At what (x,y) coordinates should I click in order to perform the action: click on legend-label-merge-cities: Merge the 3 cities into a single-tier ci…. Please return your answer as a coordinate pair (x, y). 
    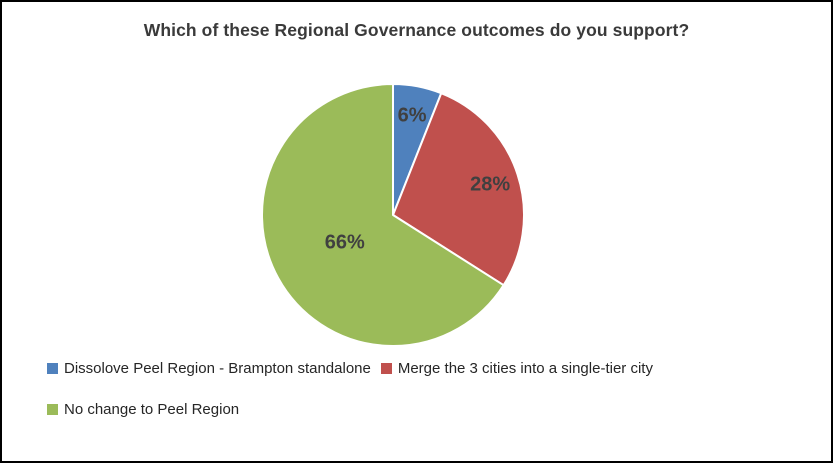
    Looking at the image, I should click on (525, 368).